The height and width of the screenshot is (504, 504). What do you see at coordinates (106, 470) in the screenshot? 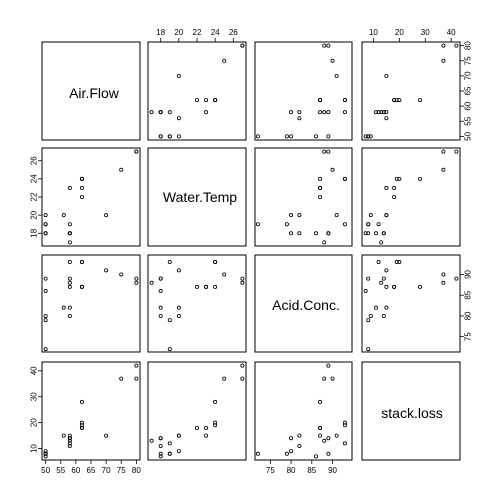
I see `tick-label: 70` at bounding box center [106, 470].